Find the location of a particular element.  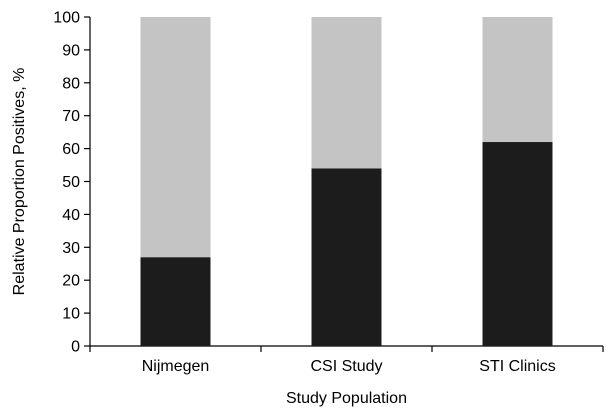

y-tick-label: 70 is located at coordinates (71, 116).